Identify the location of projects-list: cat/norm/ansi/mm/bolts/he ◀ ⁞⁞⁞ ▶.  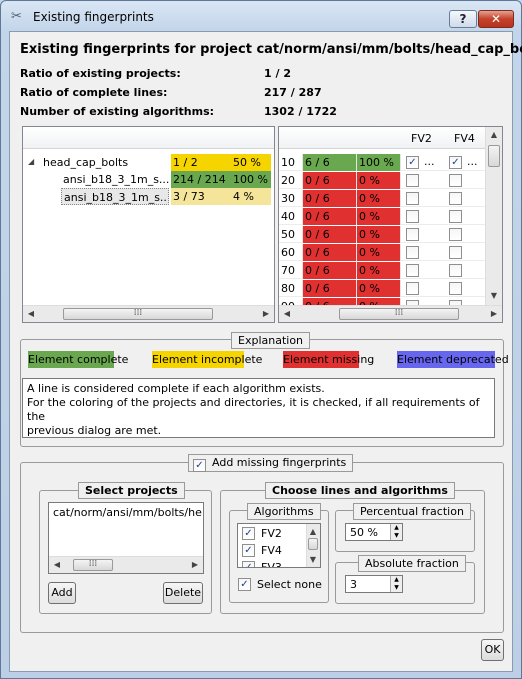
(126, 538).